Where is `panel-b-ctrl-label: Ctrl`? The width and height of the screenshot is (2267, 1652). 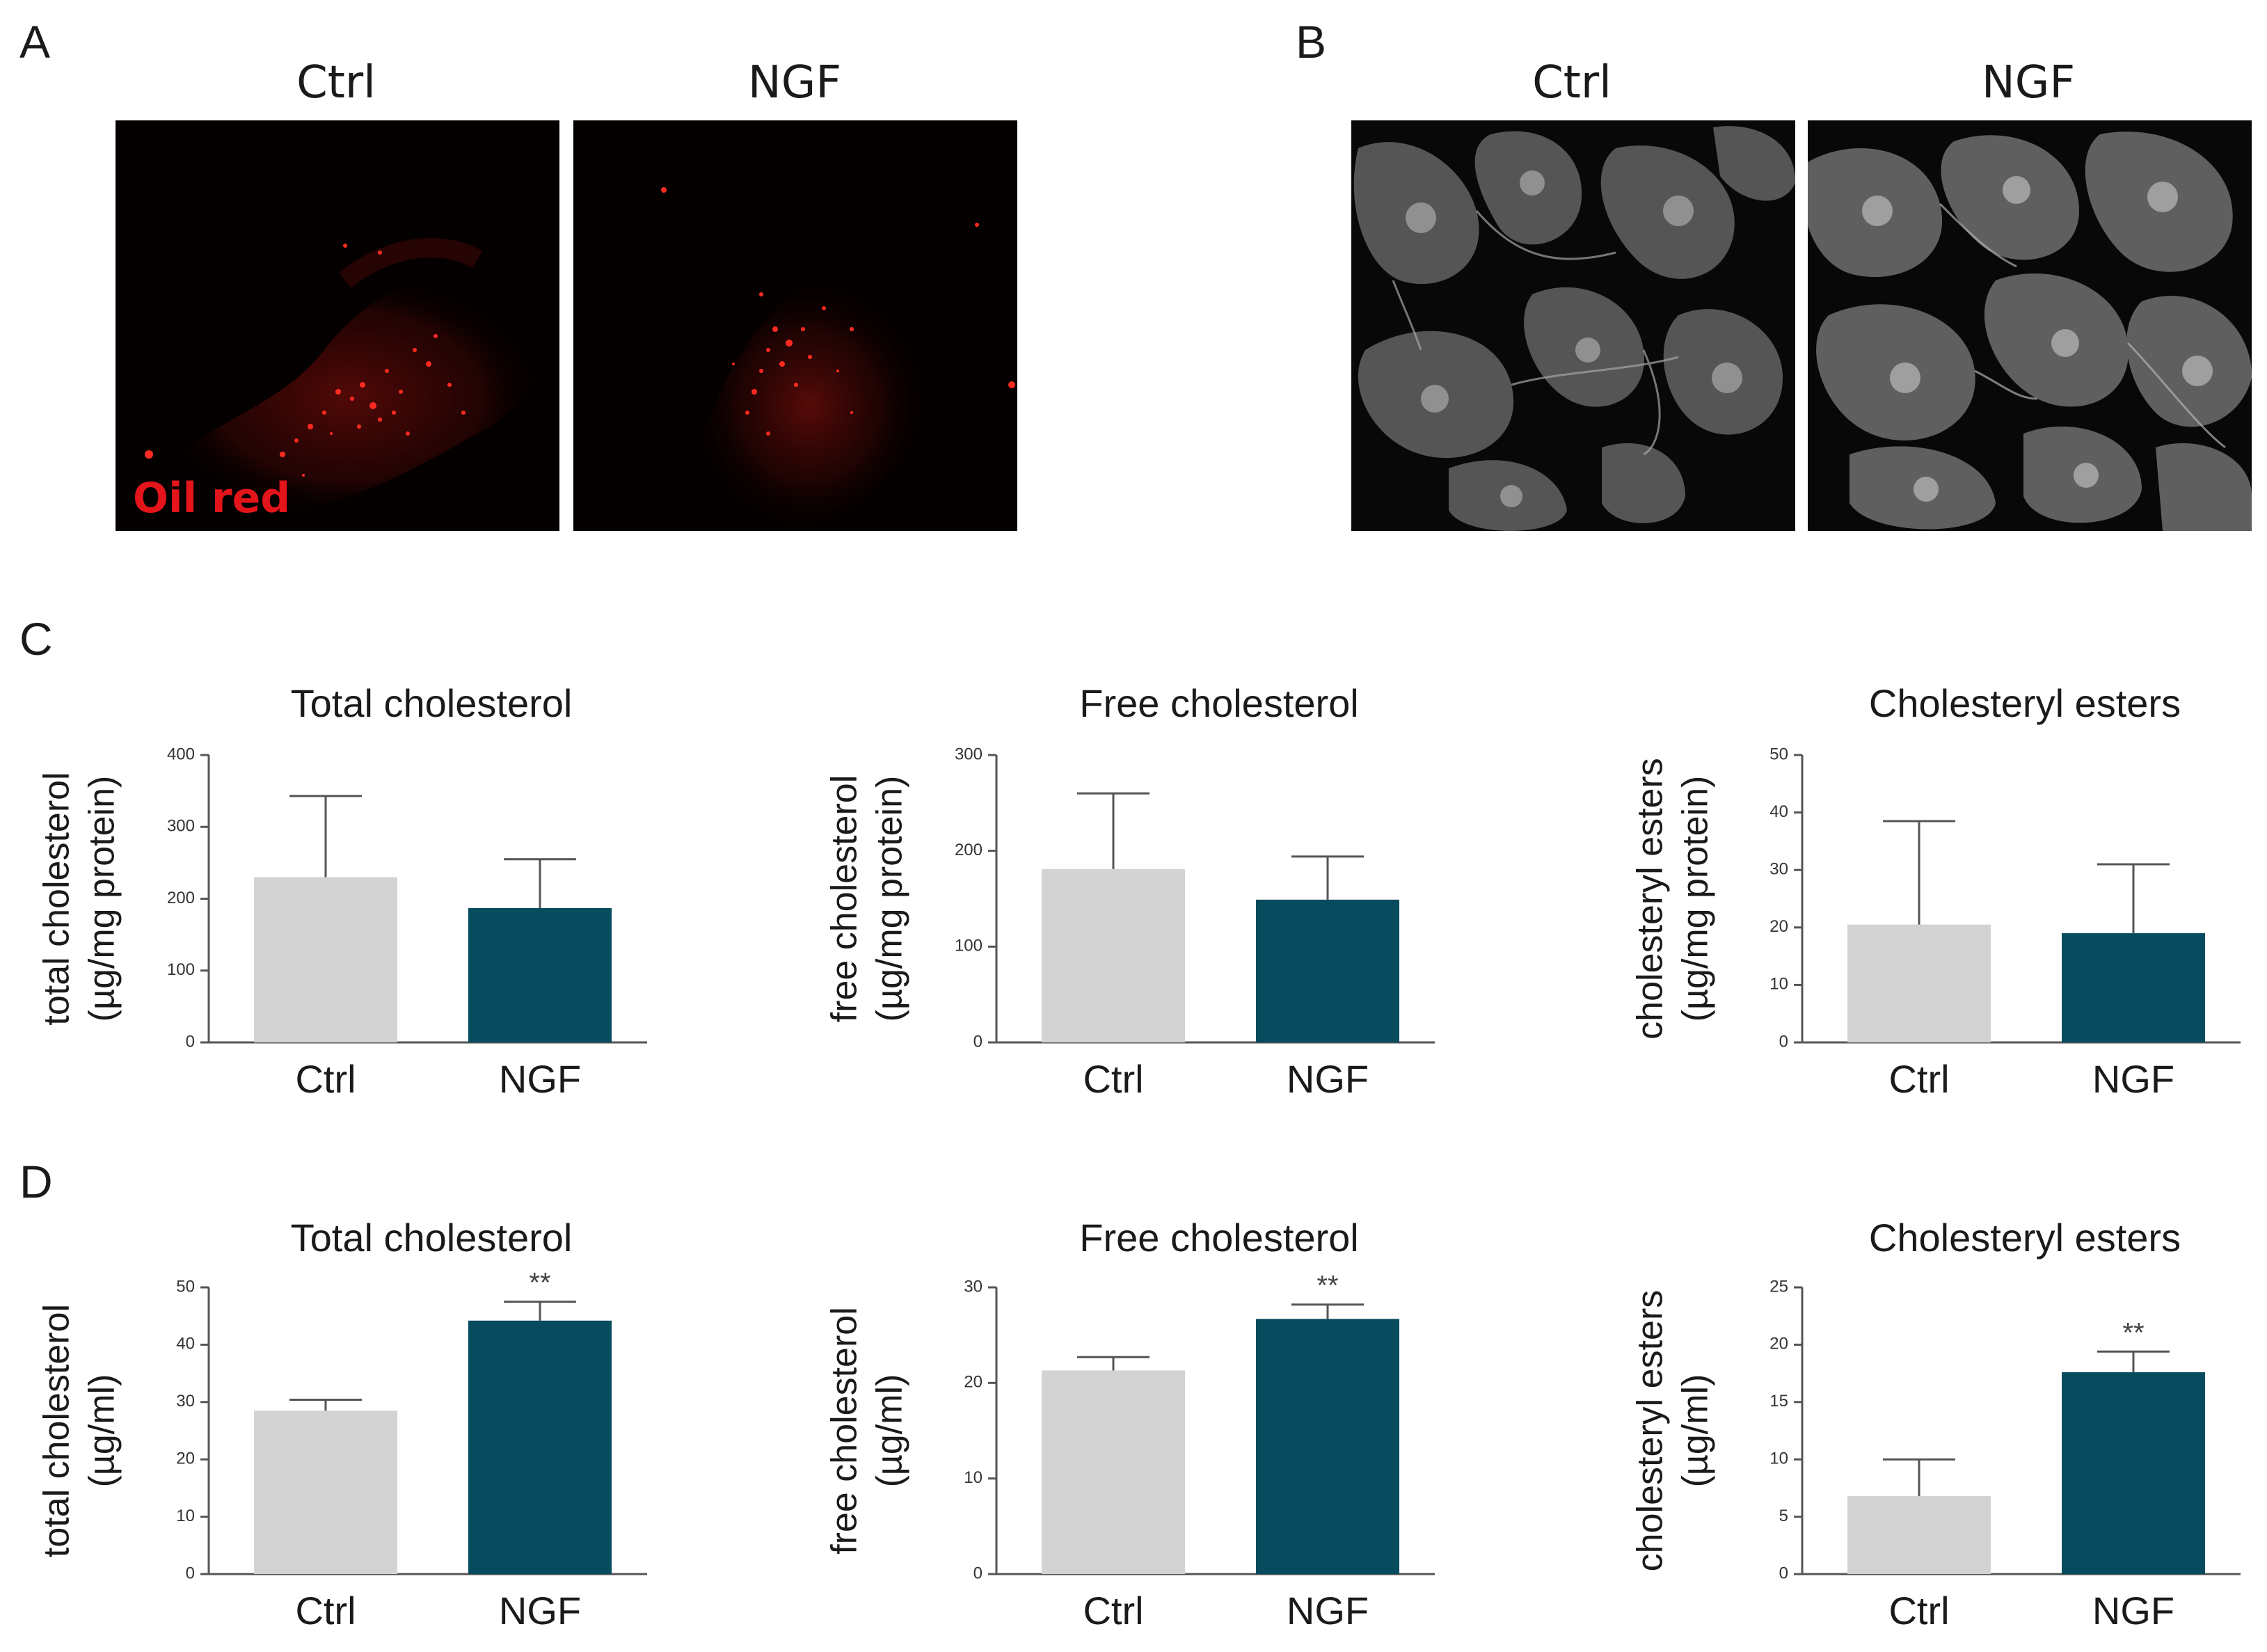
panel-b-ctrl-label: Ctrl is located at coordinates (1572, 83).